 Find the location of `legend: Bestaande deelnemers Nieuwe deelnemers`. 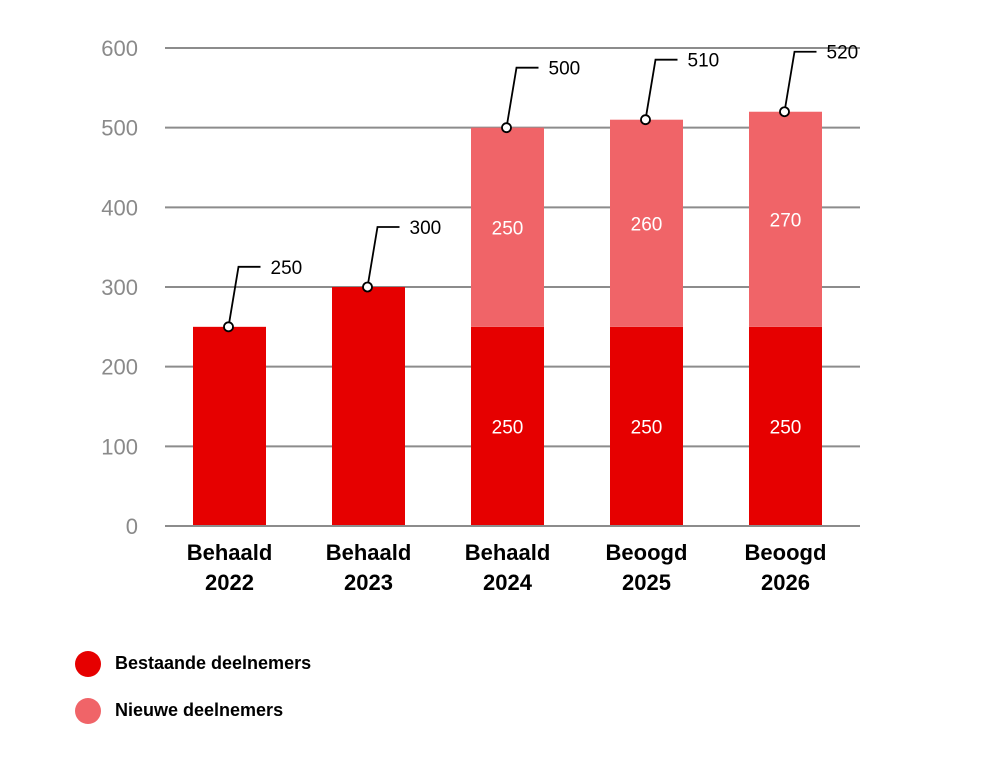

legend: Bestaande deelnemers Nieuwe deelnemers is located at coordinates (193, 687).